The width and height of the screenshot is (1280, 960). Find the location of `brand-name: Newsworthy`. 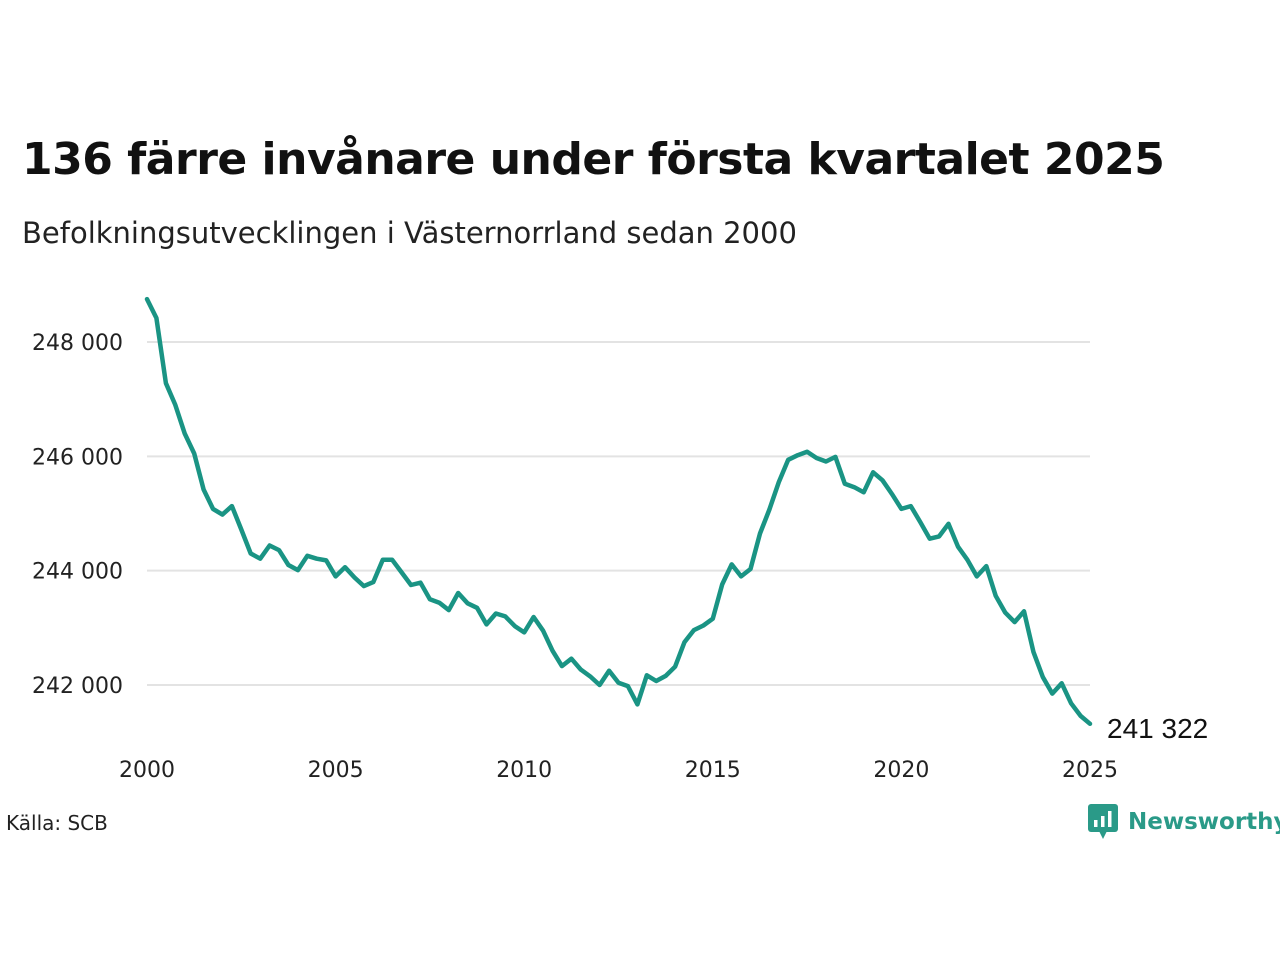

brand-name: Newsworthy is located at coordinates (1204, 822).